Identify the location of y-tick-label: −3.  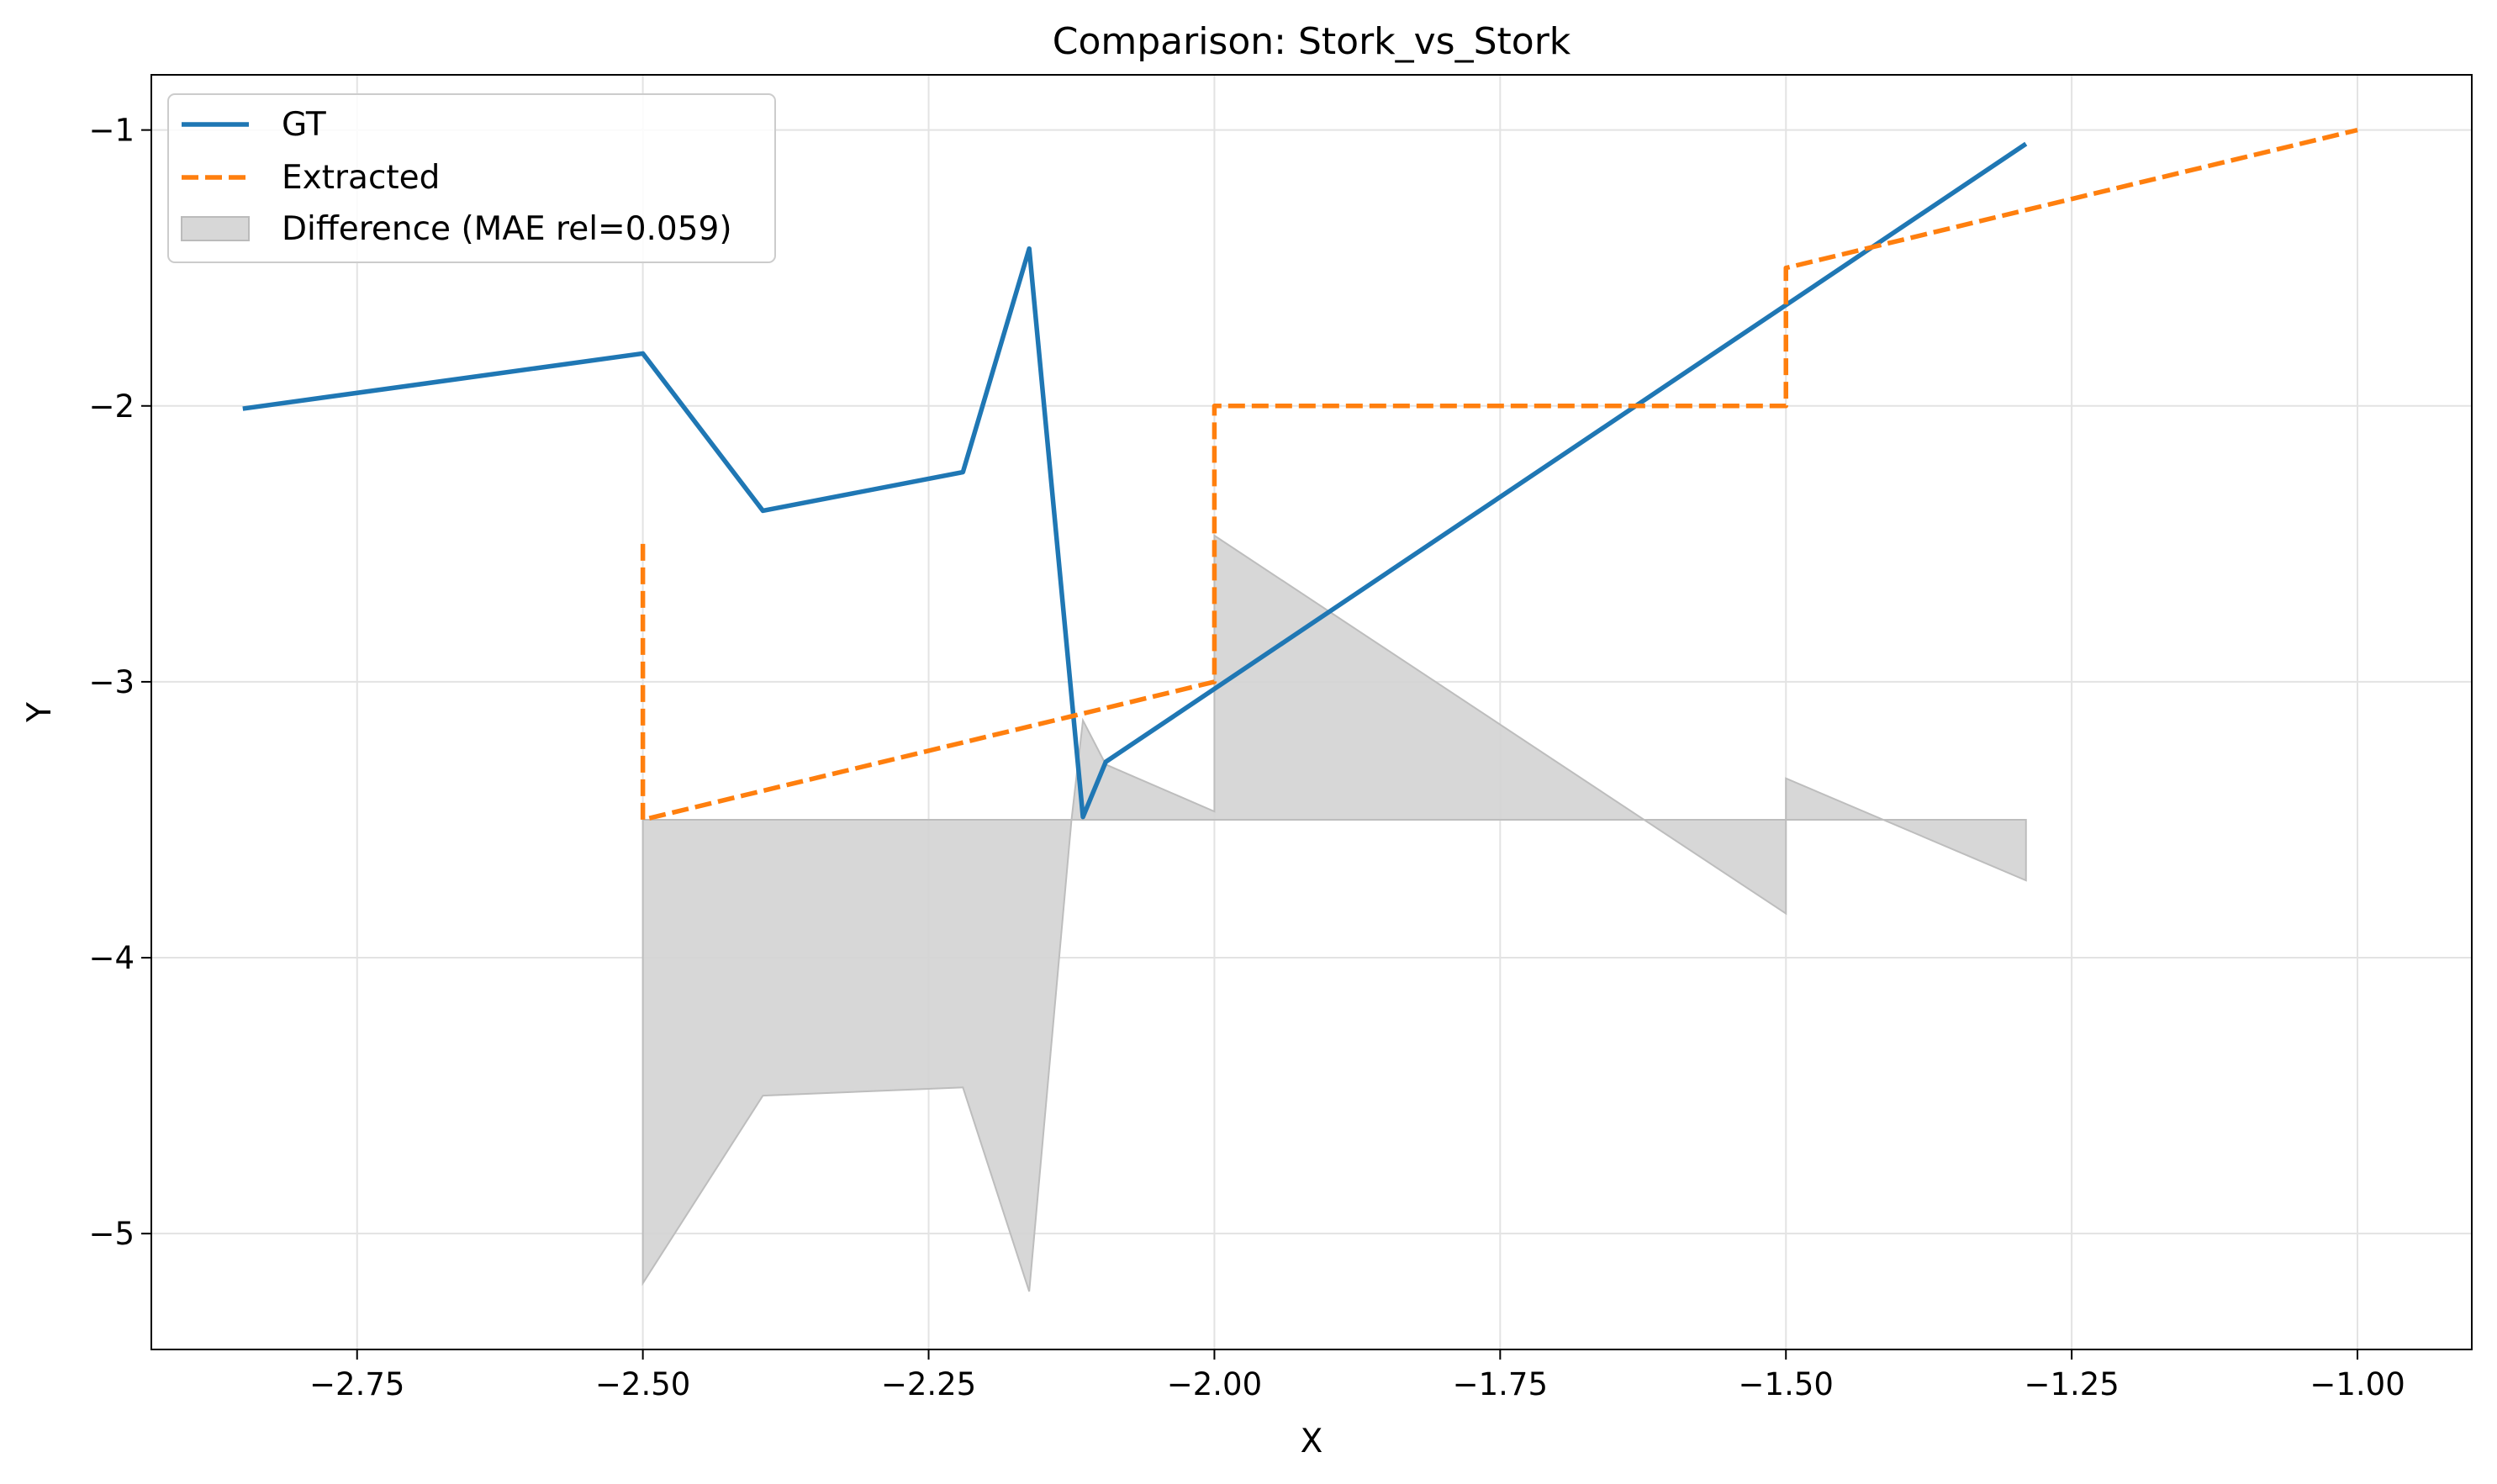
(111, 682).